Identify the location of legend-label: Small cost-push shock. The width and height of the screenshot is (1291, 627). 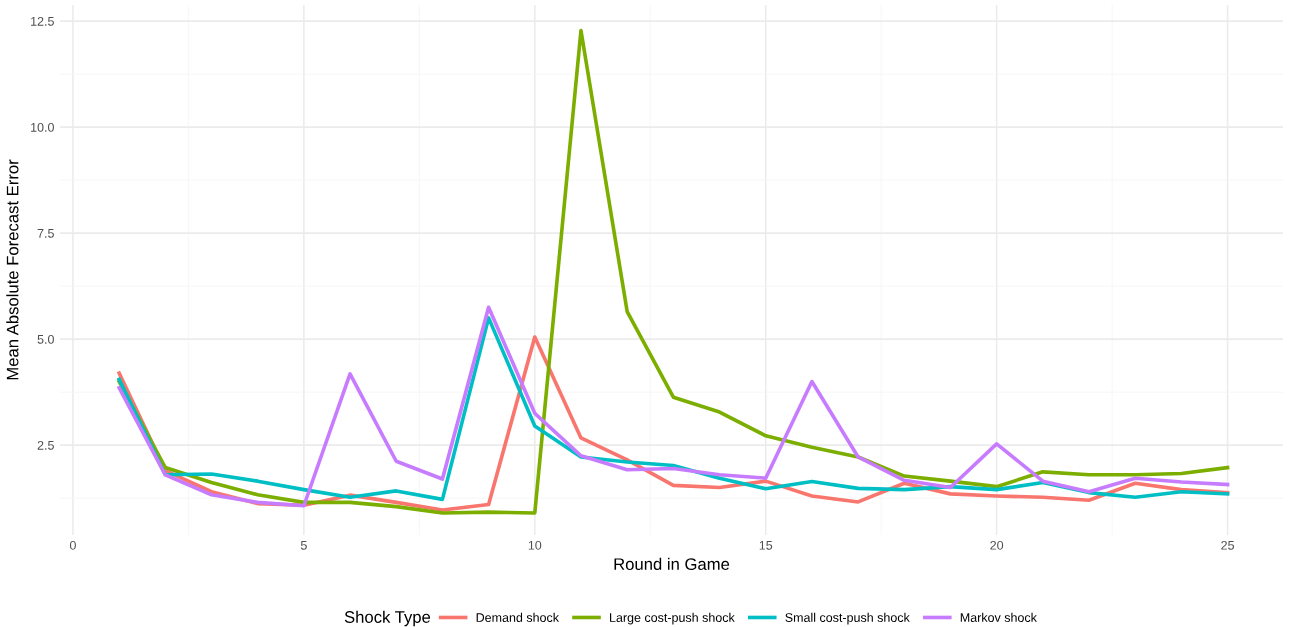
(847, 618).